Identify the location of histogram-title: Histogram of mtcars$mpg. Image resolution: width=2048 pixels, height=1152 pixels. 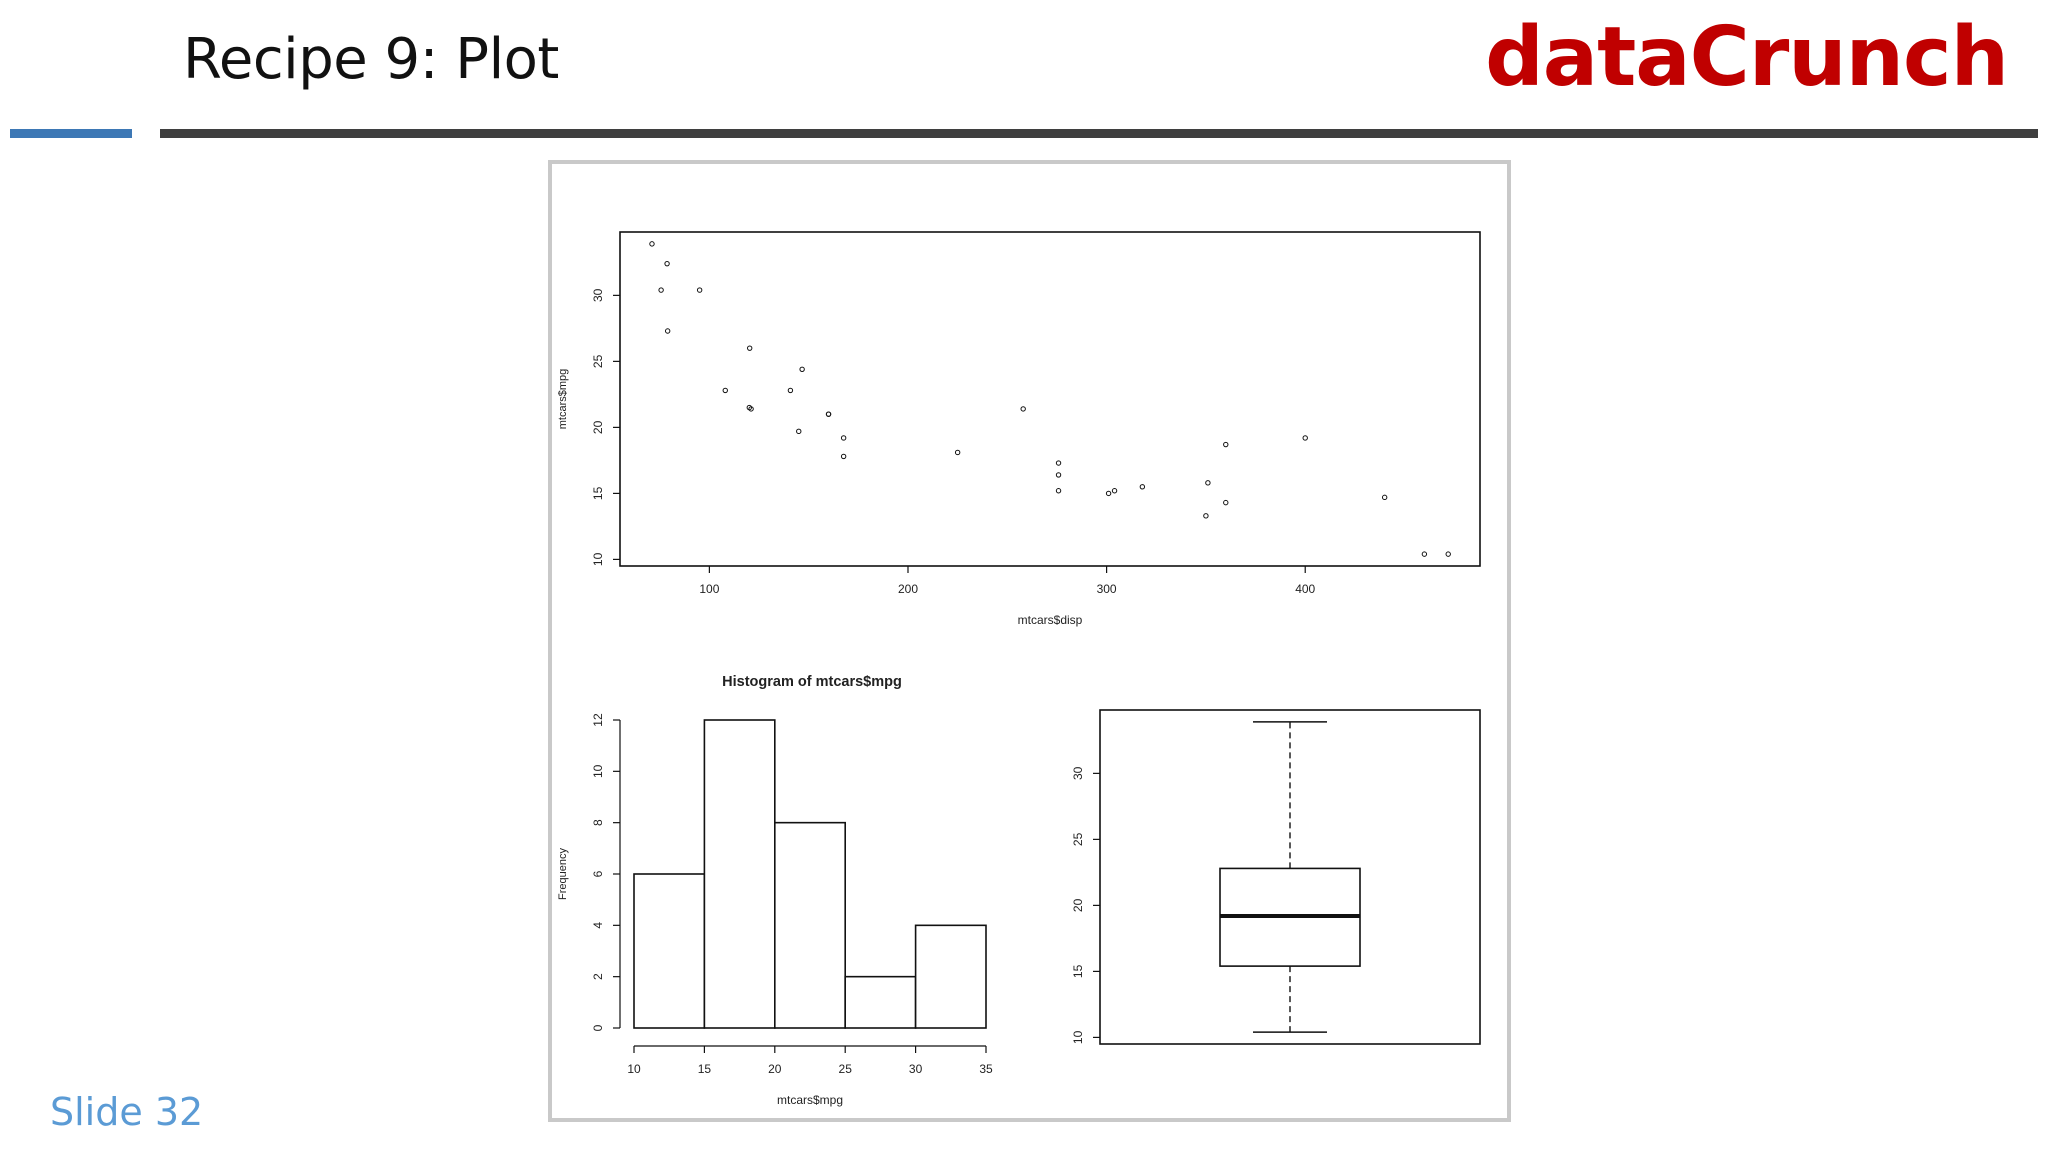
(812, 682).